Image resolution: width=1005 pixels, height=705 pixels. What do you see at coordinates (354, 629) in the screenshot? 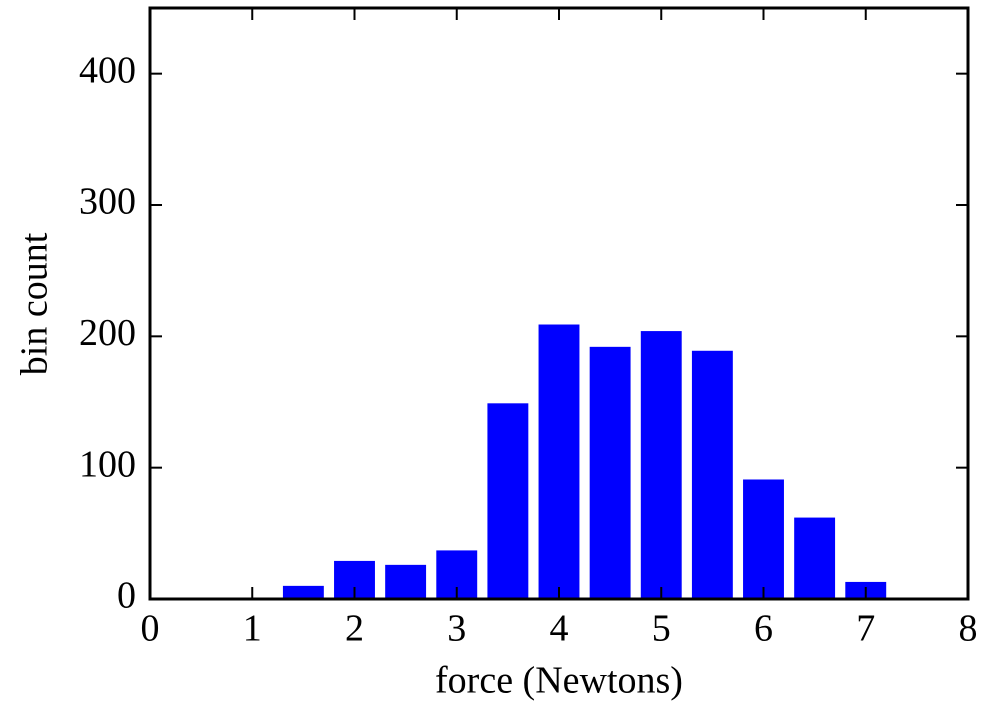
I see `x-tick-label: 2` at bounding box center [354, 629].